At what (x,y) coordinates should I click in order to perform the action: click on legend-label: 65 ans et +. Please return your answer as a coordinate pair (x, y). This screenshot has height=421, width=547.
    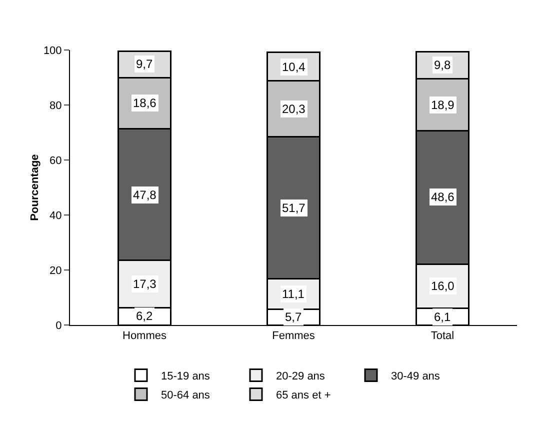
    Looking at the image, I should click on (303, 396).